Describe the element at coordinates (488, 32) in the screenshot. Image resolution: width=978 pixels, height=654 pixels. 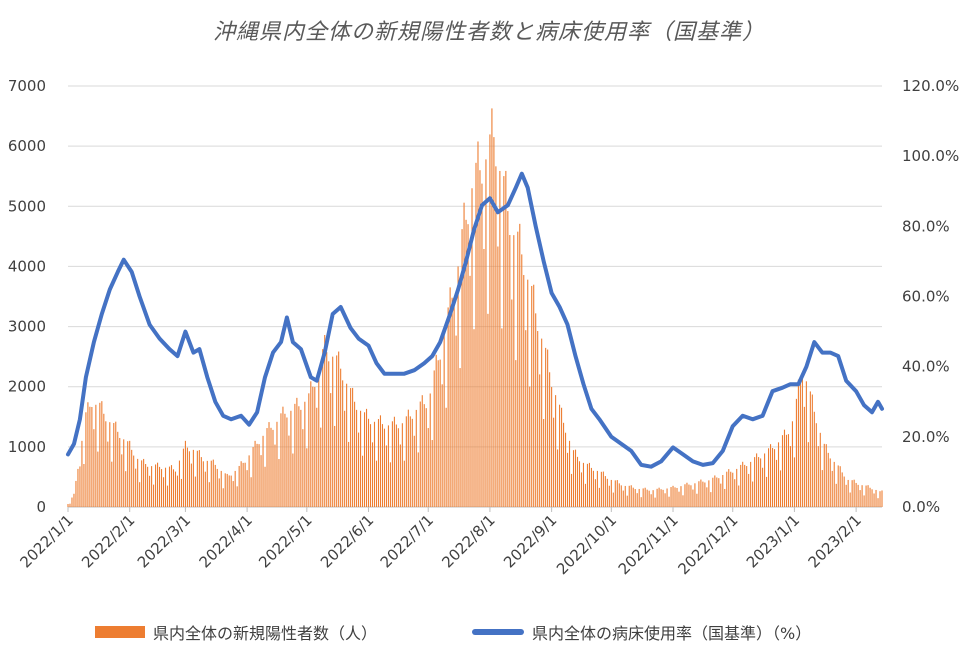
I see `chart-title: 沖縄県内全体の新規陽性者数と病床使用率（国基準）` at that location.